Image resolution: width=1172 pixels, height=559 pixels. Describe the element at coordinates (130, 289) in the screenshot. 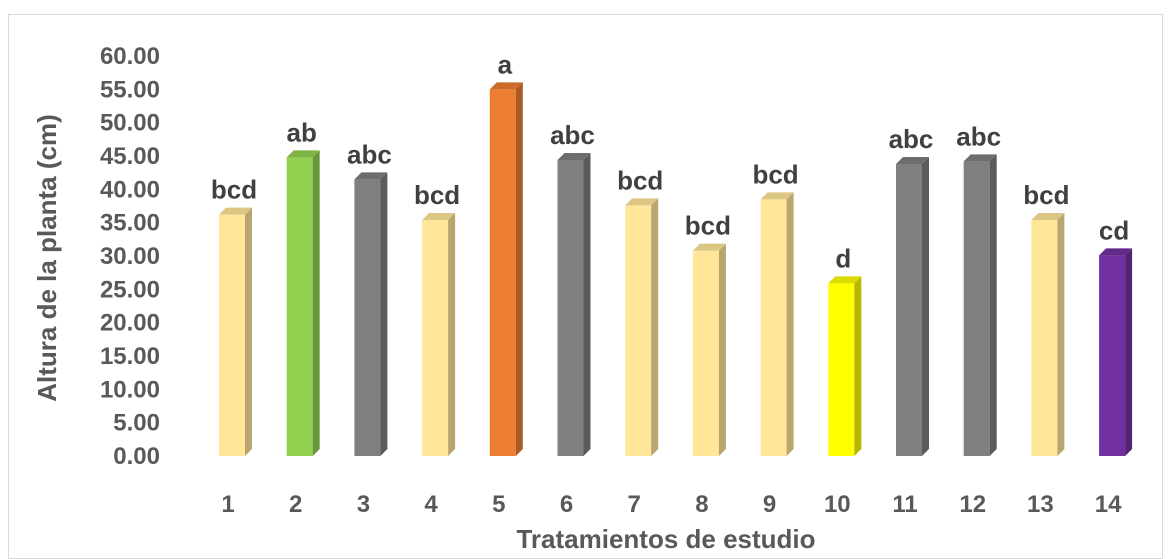

I see `y-tick-label: 25.00` at that location.